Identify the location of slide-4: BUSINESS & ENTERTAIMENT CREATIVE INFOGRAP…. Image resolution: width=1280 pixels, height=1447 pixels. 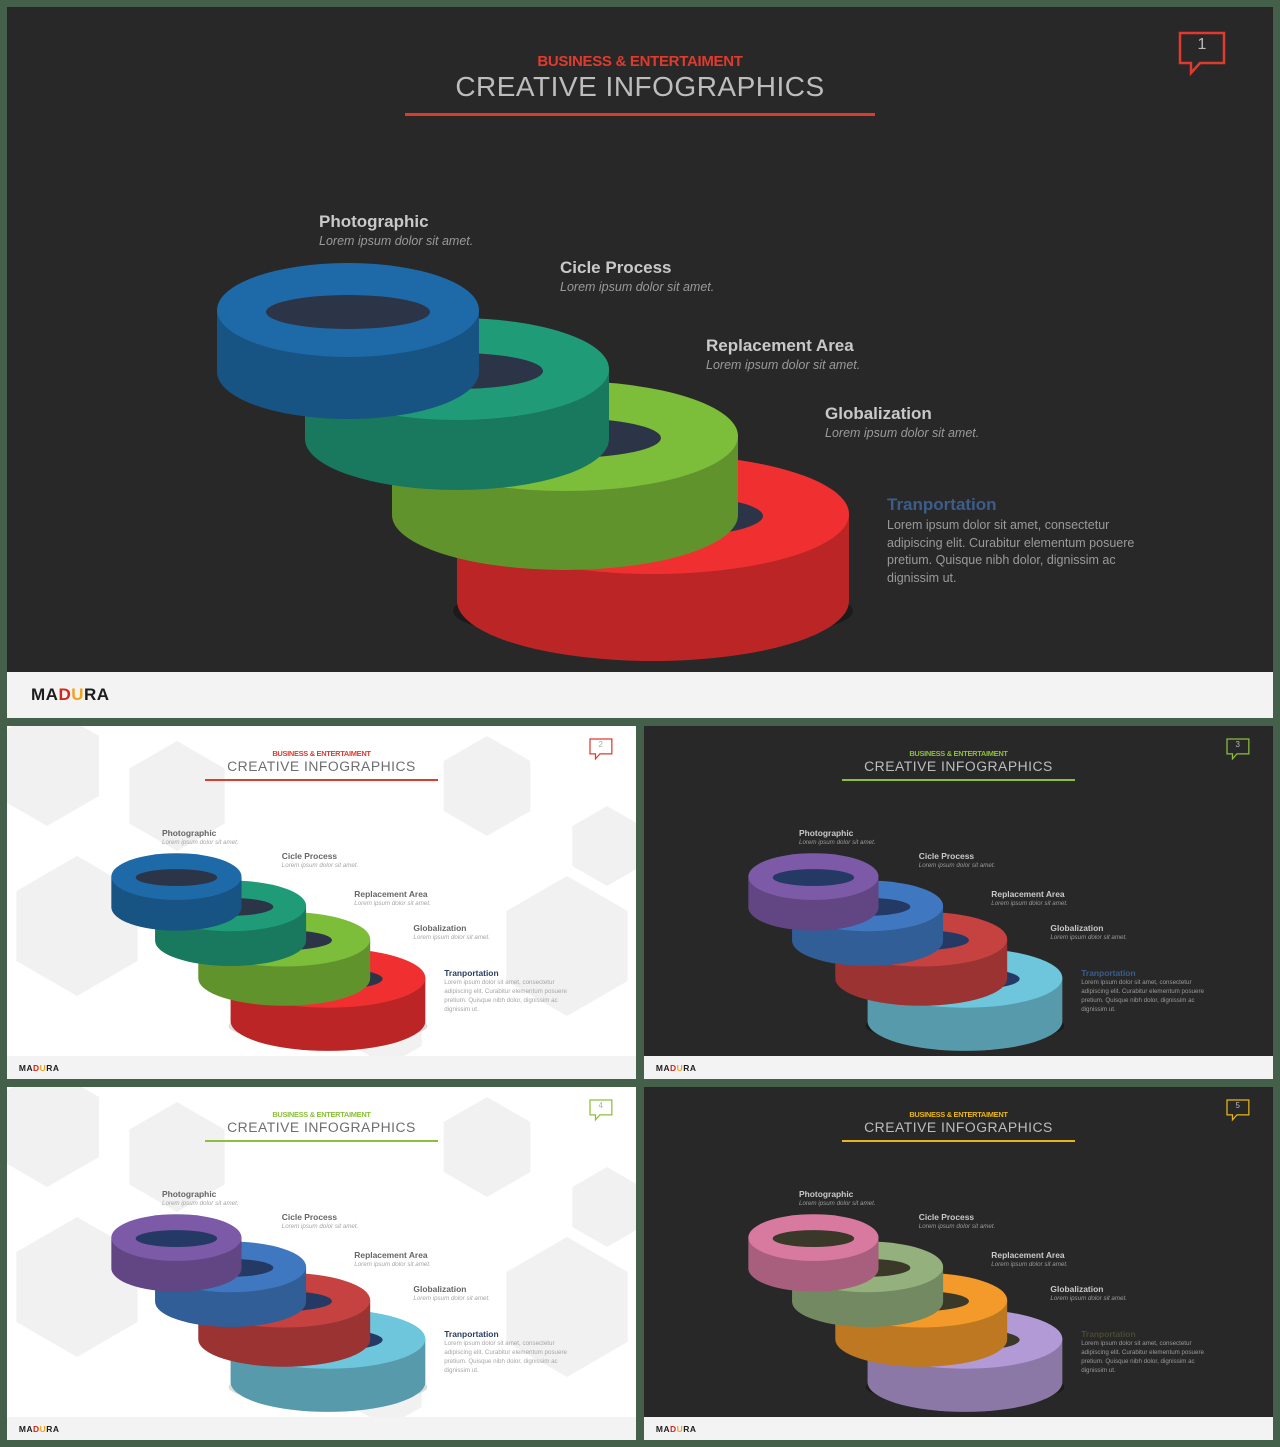
(321, 1263).